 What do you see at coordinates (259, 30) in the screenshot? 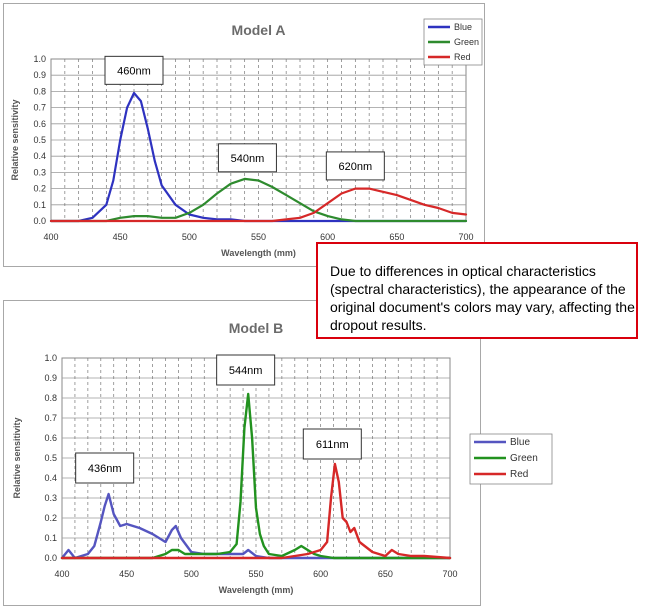
I see `chart-title: Model A` at bounding box center [259, 30].